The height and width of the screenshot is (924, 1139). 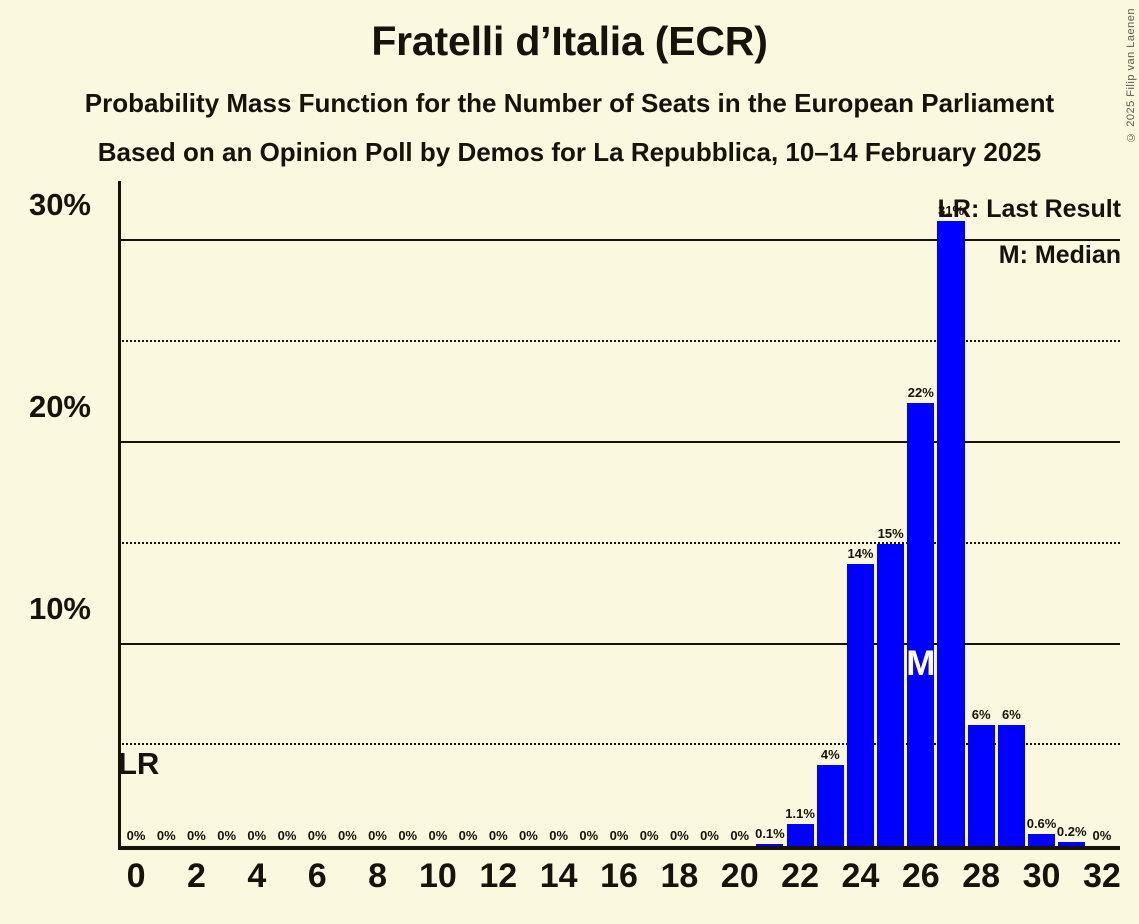 What do you see at coordinates (1102, 835) in the screenshot?
I see `bar-value-label-seat-32: 0%` at bounding box center [1102, 835].